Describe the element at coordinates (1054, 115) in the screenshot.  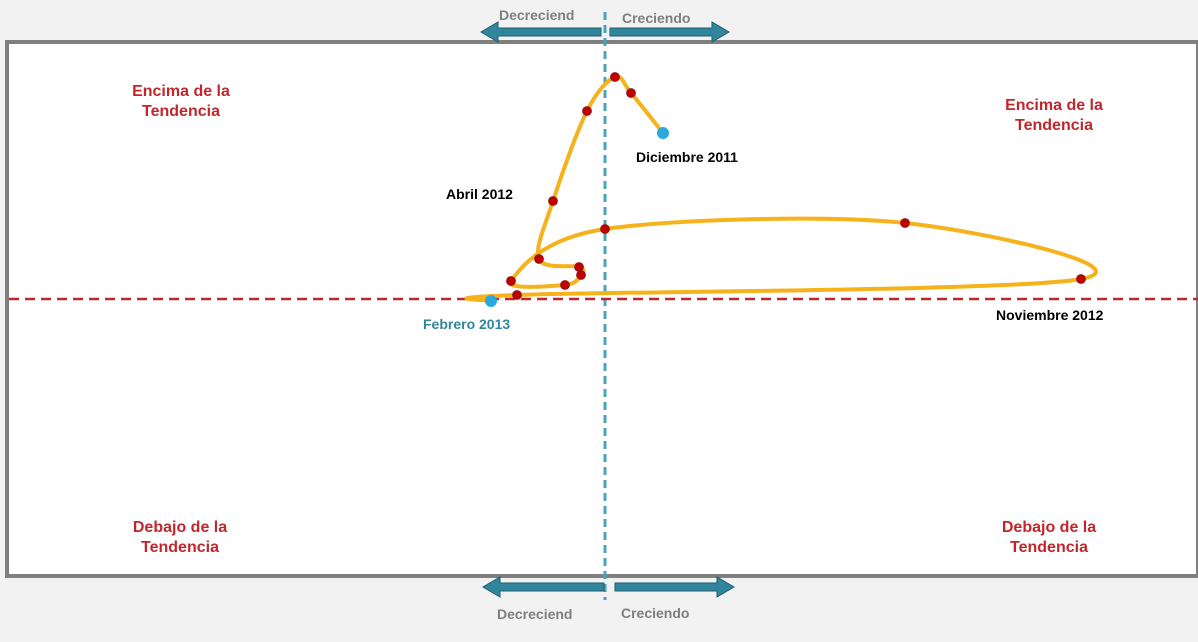
I see `quadrant-top-right-label: Encima de la Tendencia` at that location.